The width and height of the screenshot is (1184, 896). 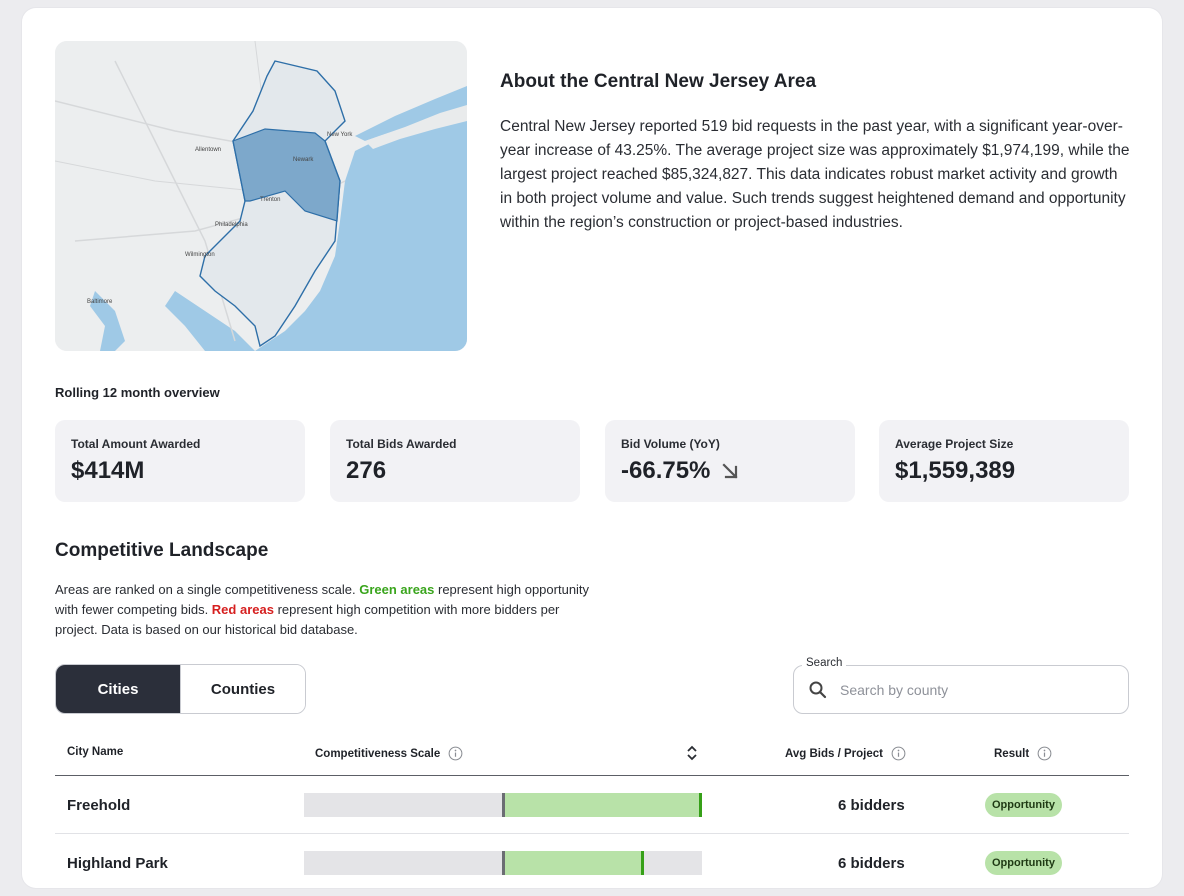 I want to click on header-label: City Name, so click(x=95, y=752).